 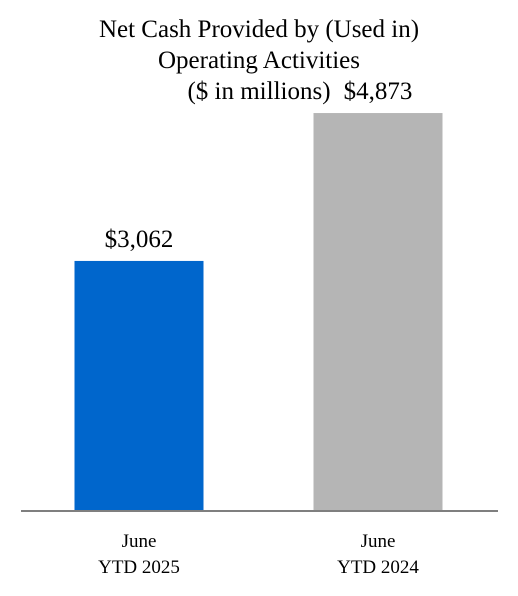 What do you see at coordinates (378, 91) in the screenshot?
I see `data-label-2: $4,873` at bounding box center [378, 91].